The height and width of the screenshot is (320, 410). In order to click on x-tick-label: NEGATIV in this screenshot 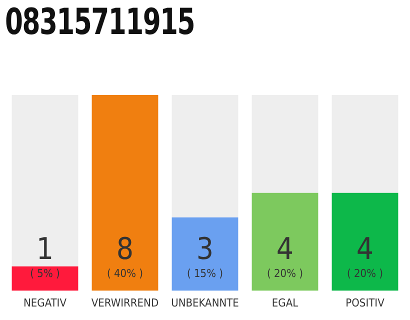, I will do `click(45, 303)`.